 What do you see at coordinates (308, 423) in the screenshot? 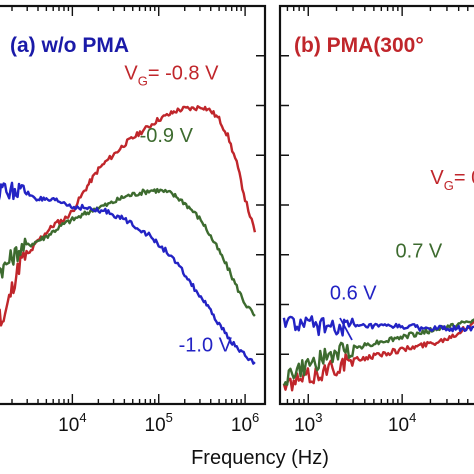
I see `x-tick-label: 10³` at bounding box center [308, 423].